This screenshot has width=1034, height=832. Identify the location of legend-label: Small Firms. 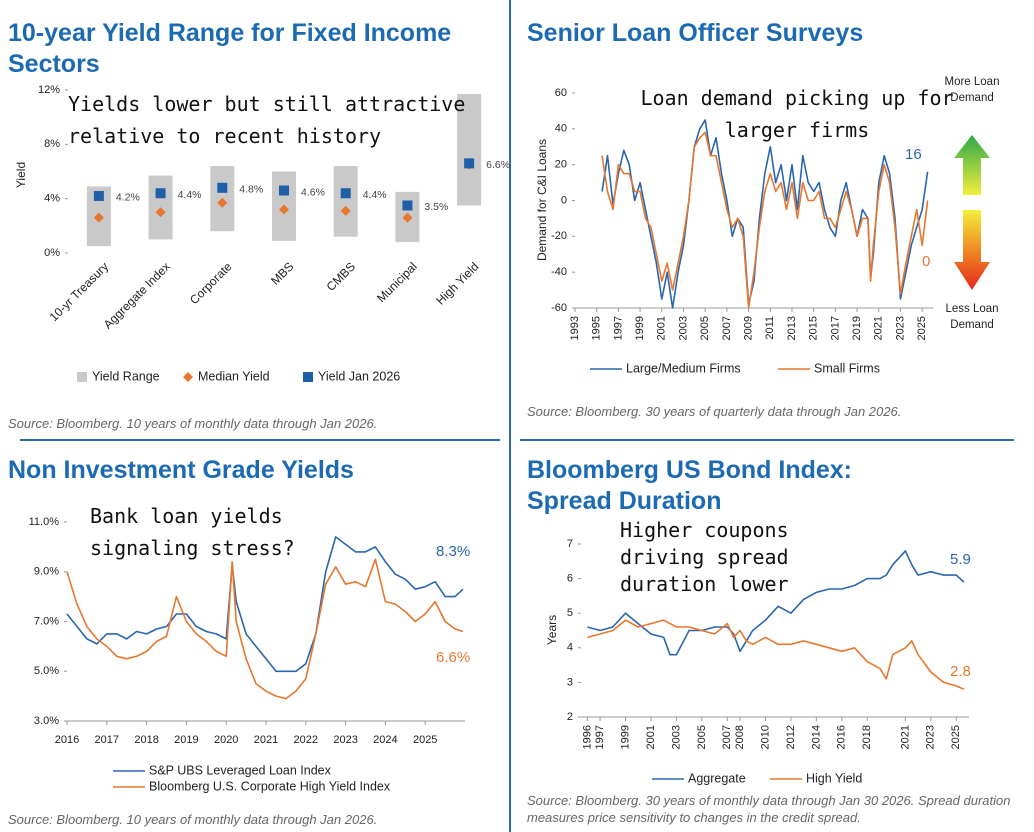
(847, 368).